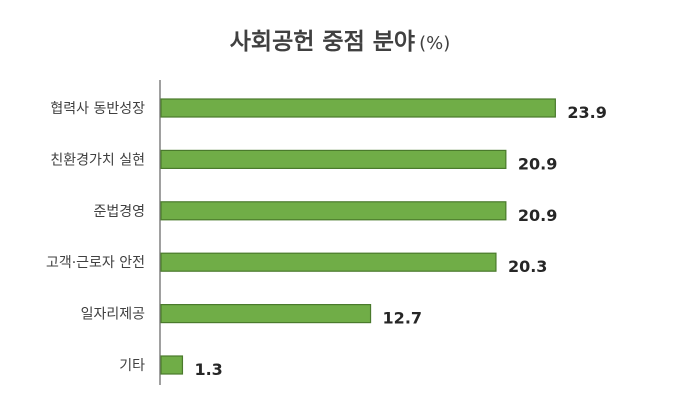 The height and width of the screenshot is (407, 680). I want to click on category-label: 고객·근로자 안전, so click(95, 263).